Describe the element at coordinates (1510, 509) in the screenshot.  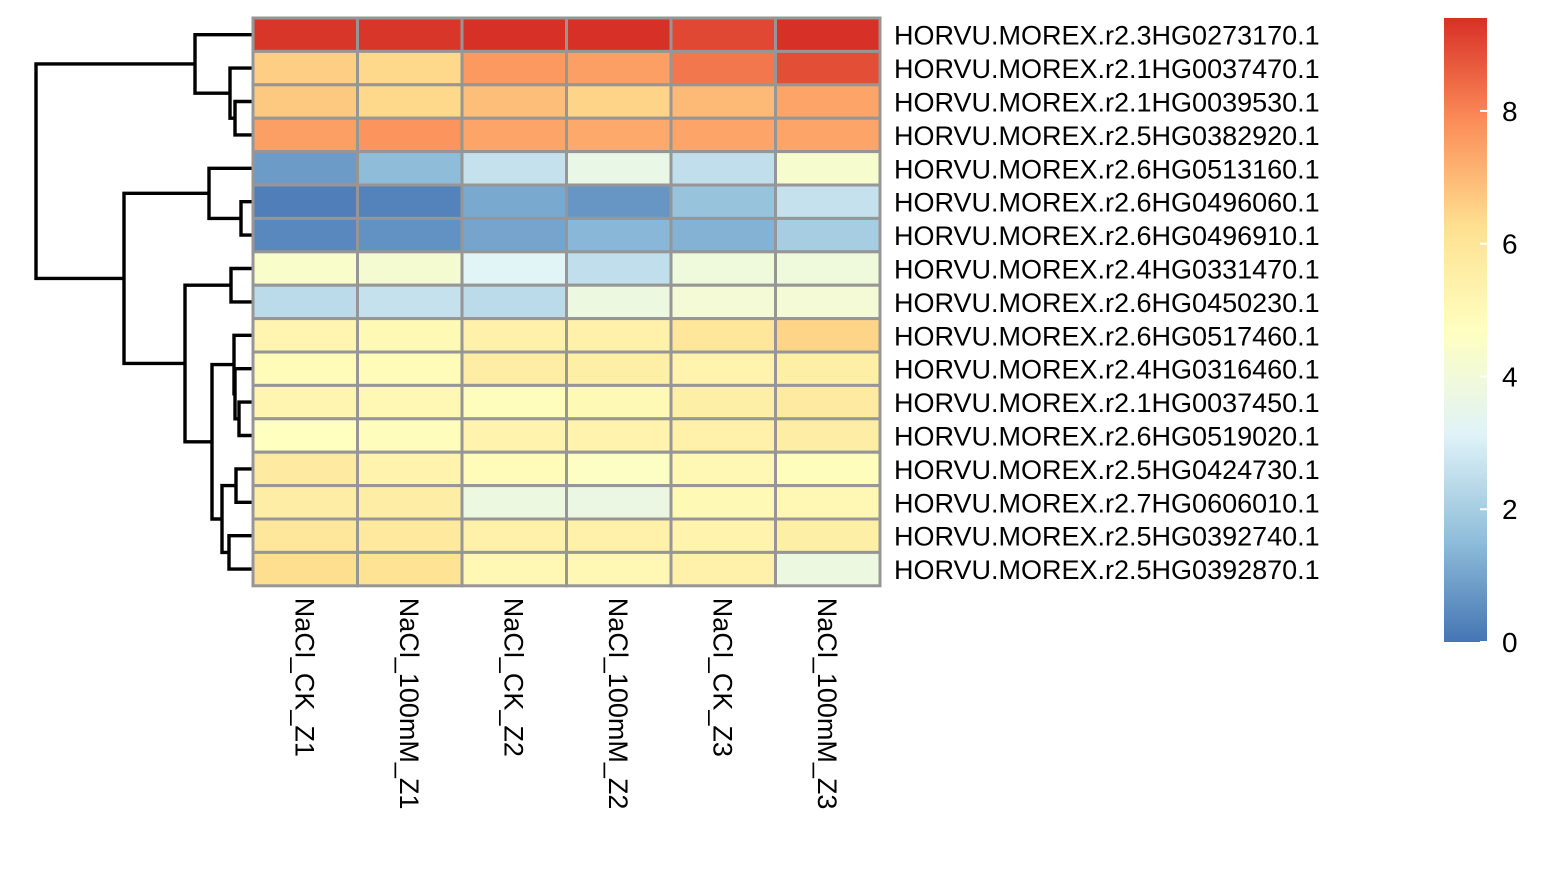
I see `legend-tick-label: 2` at that location.